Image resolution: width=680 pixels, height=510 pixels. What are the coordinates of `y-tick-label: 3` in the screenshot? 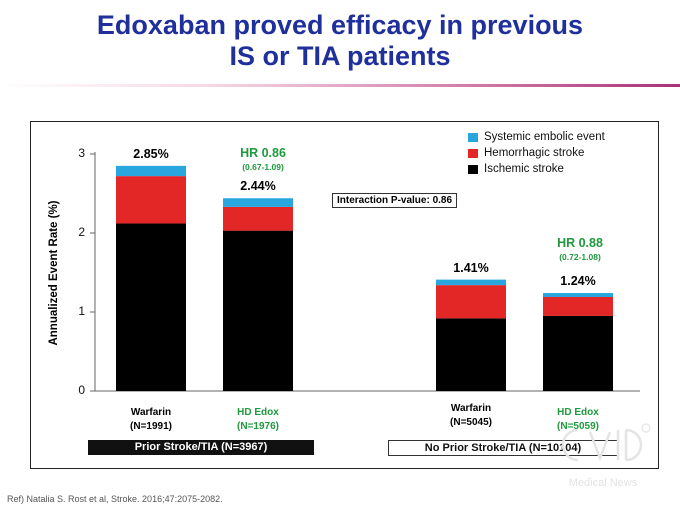 It's located at (81, 153).